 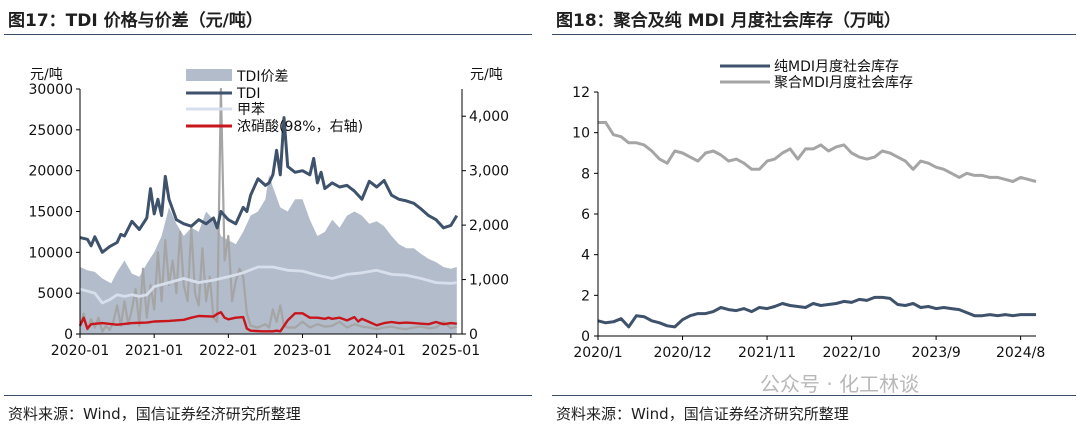 What do you see at coordinates (836, 67) in the screenshot?
I see `legend-label: 纯MDI月度社会库存` at bounding box center [836, 67].